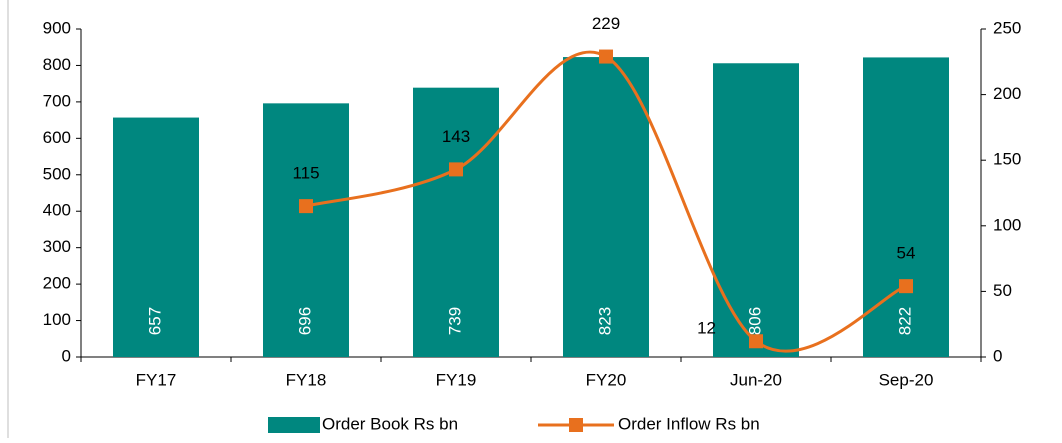 This screenshot has width=1062, height=443. Describe the element at coordinates (689, 423) in the screenshot. I see `legend-label: Order Inflow Rs bn` at that location.